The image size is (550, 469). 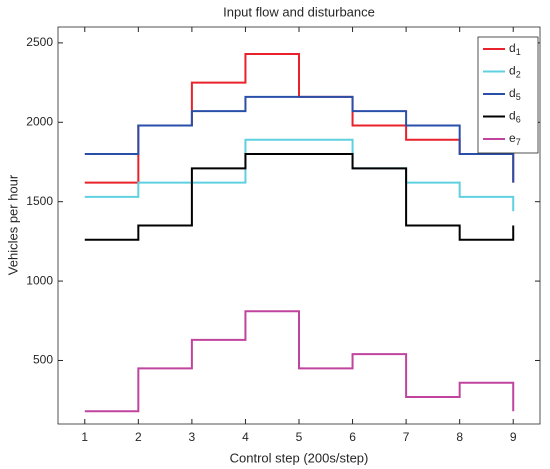 I want to click on x-tick-label: 4, so click(x=245, y=437).